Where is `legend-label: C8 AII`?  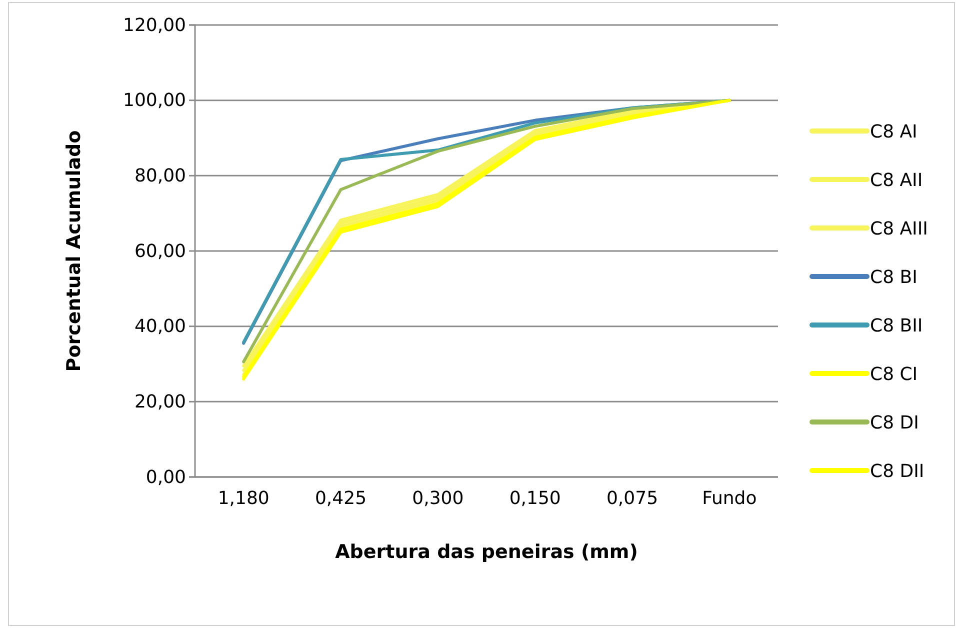 legend-label: C8 AII is located at coordinates (896, 180).